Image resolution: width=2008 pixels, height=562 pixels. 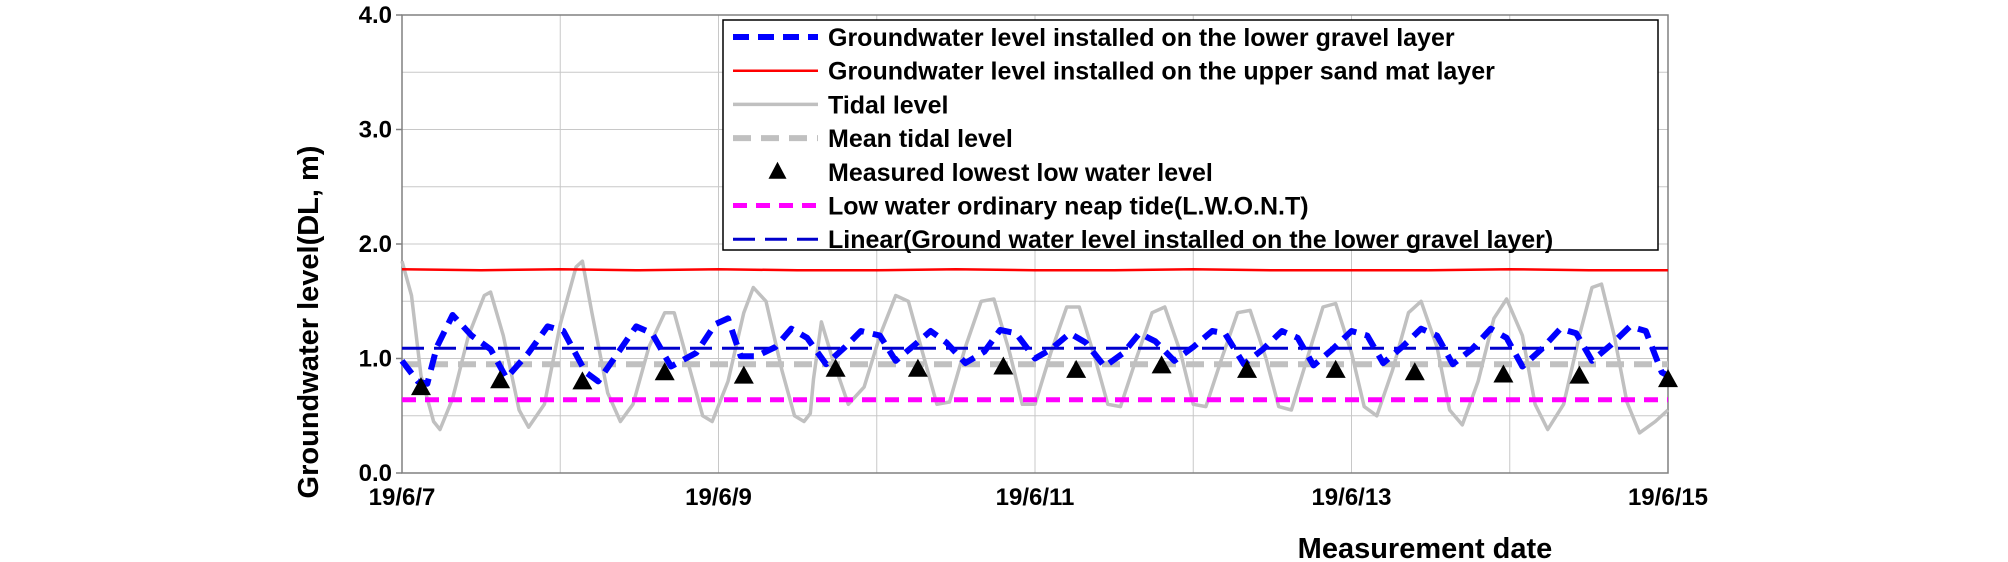 I want to click on x-tick-label: 19/6/13, so click(x=1351, y=497).